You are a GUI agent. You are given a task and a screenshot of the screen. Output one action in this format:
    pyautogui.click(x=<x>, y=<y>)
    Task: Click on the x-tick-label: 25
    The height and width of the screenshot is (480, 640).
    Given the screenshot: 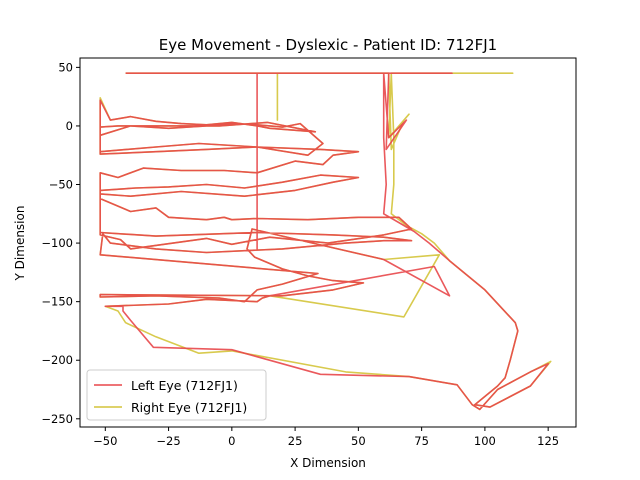 What is the action you would take?
    pyautogui.click(x=295, y=441)
    